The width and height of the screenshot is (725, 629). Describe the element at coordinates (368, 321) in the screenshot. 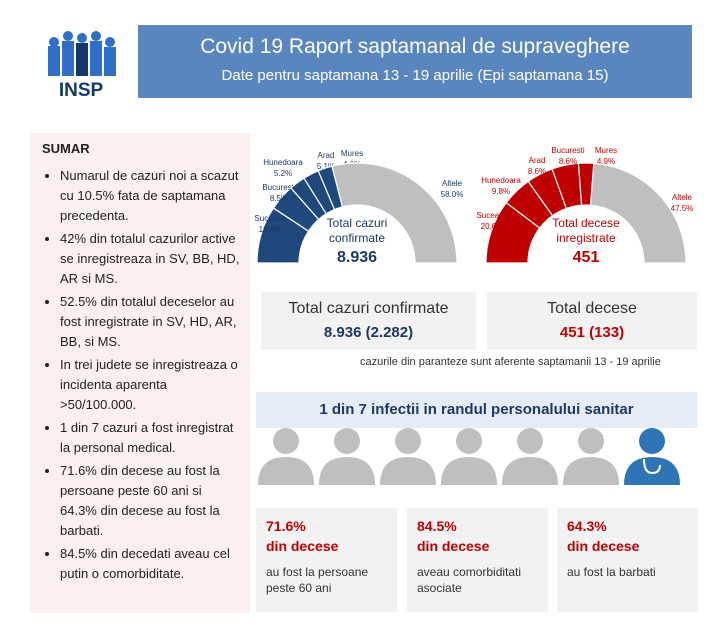

I see `total-cases-box: Total cazuri confirmate 8.936 (2.282)` at that location.